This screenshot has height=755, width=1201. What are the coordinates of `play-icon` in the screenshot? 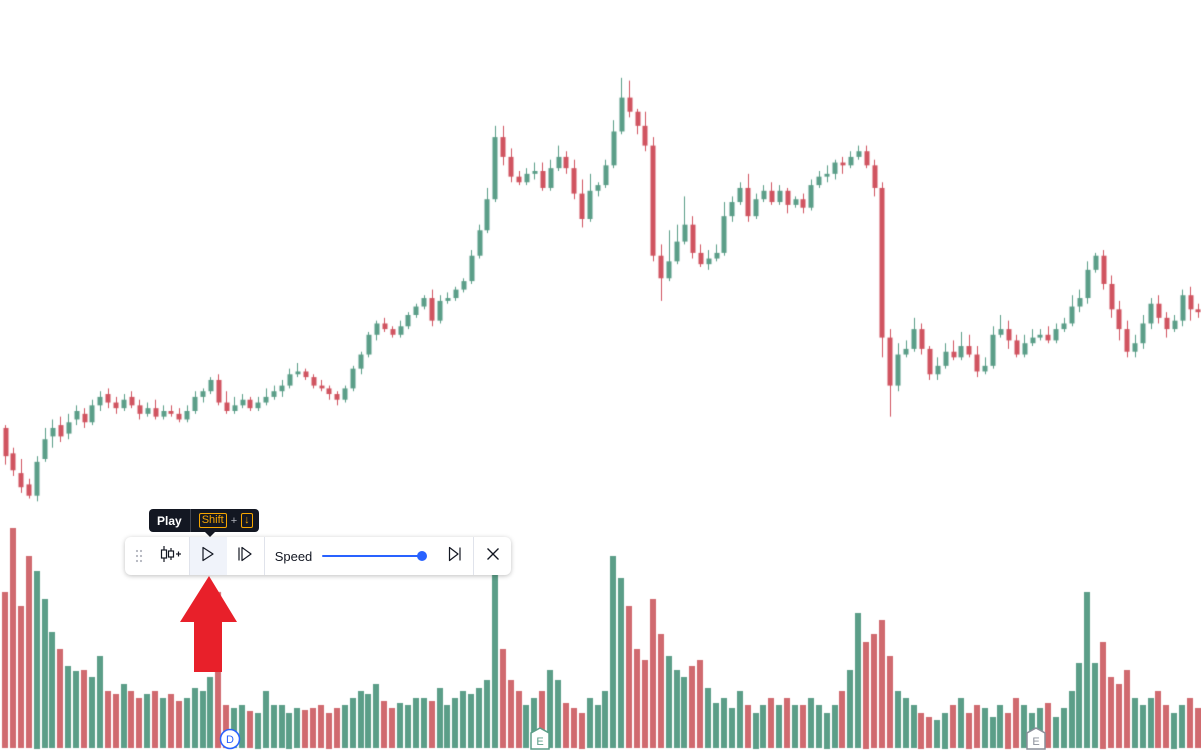 It's located at (208, 556).